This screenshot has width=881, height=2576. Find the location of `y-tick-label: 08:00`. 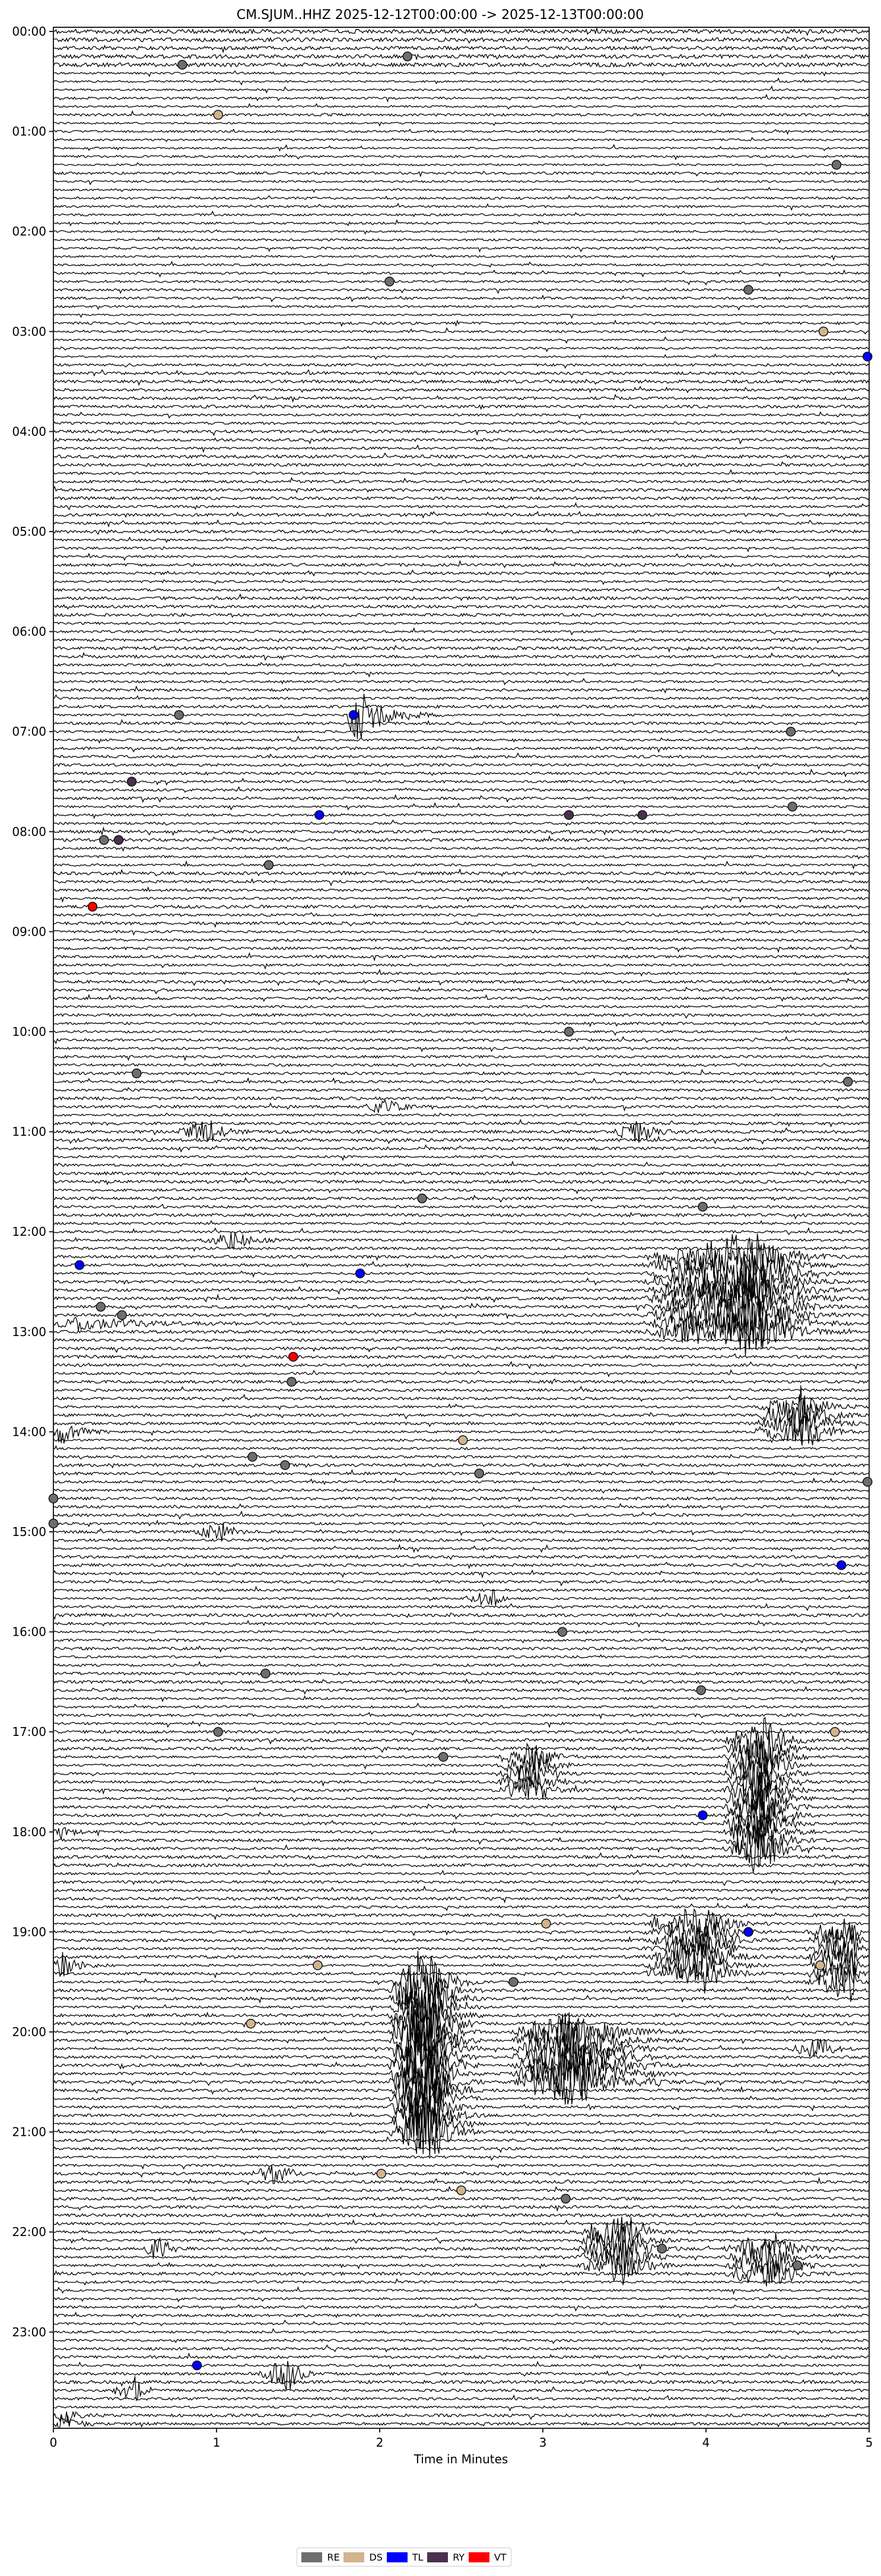

y-tick-label: 08:00 is located at coordinates (29, 832).